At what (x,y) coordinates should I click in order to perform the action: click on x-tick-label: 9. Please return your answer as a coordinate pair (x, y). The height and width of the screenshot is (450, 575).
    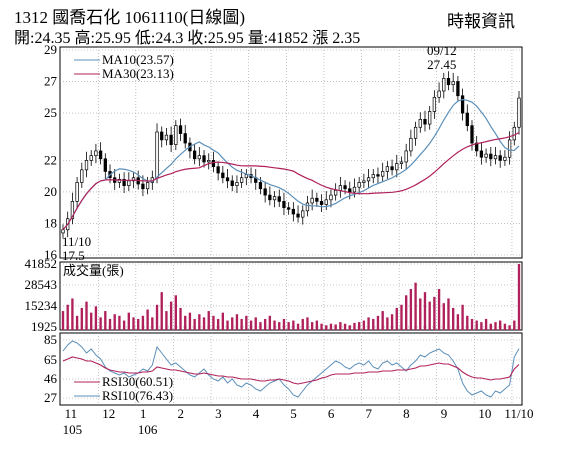
    Looking at the image, I should click on (444, 413).